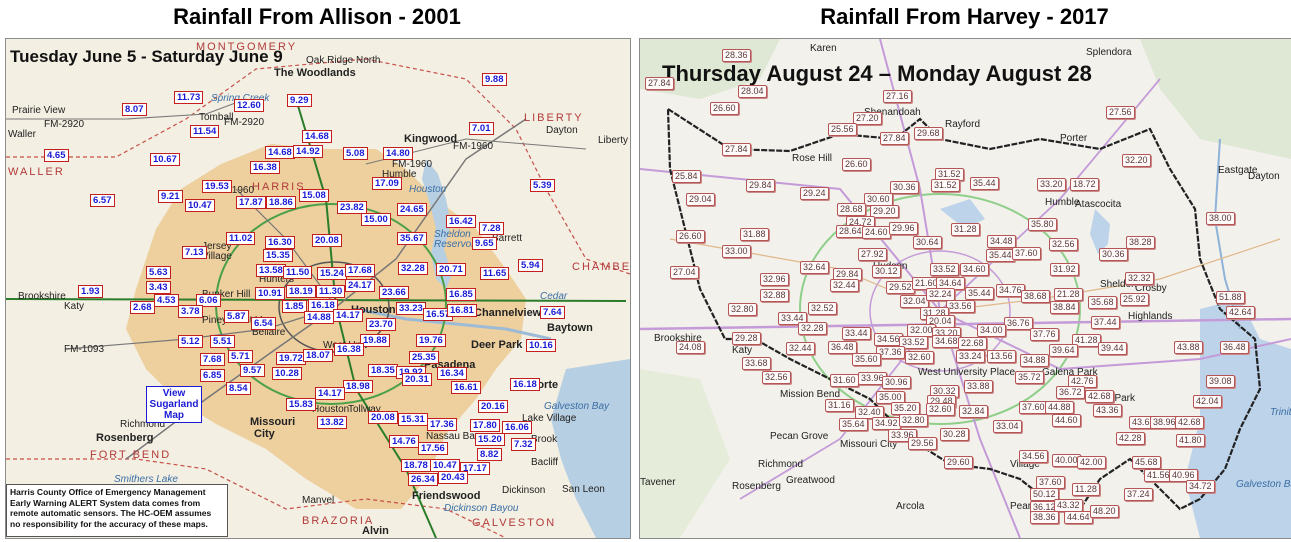 This screenshot has height=542, width=1291. What do you see at coordinates (134, 109) in the screenshot?
I see `rain-gauge-value: 8.07` at bounding box center [134, 109].